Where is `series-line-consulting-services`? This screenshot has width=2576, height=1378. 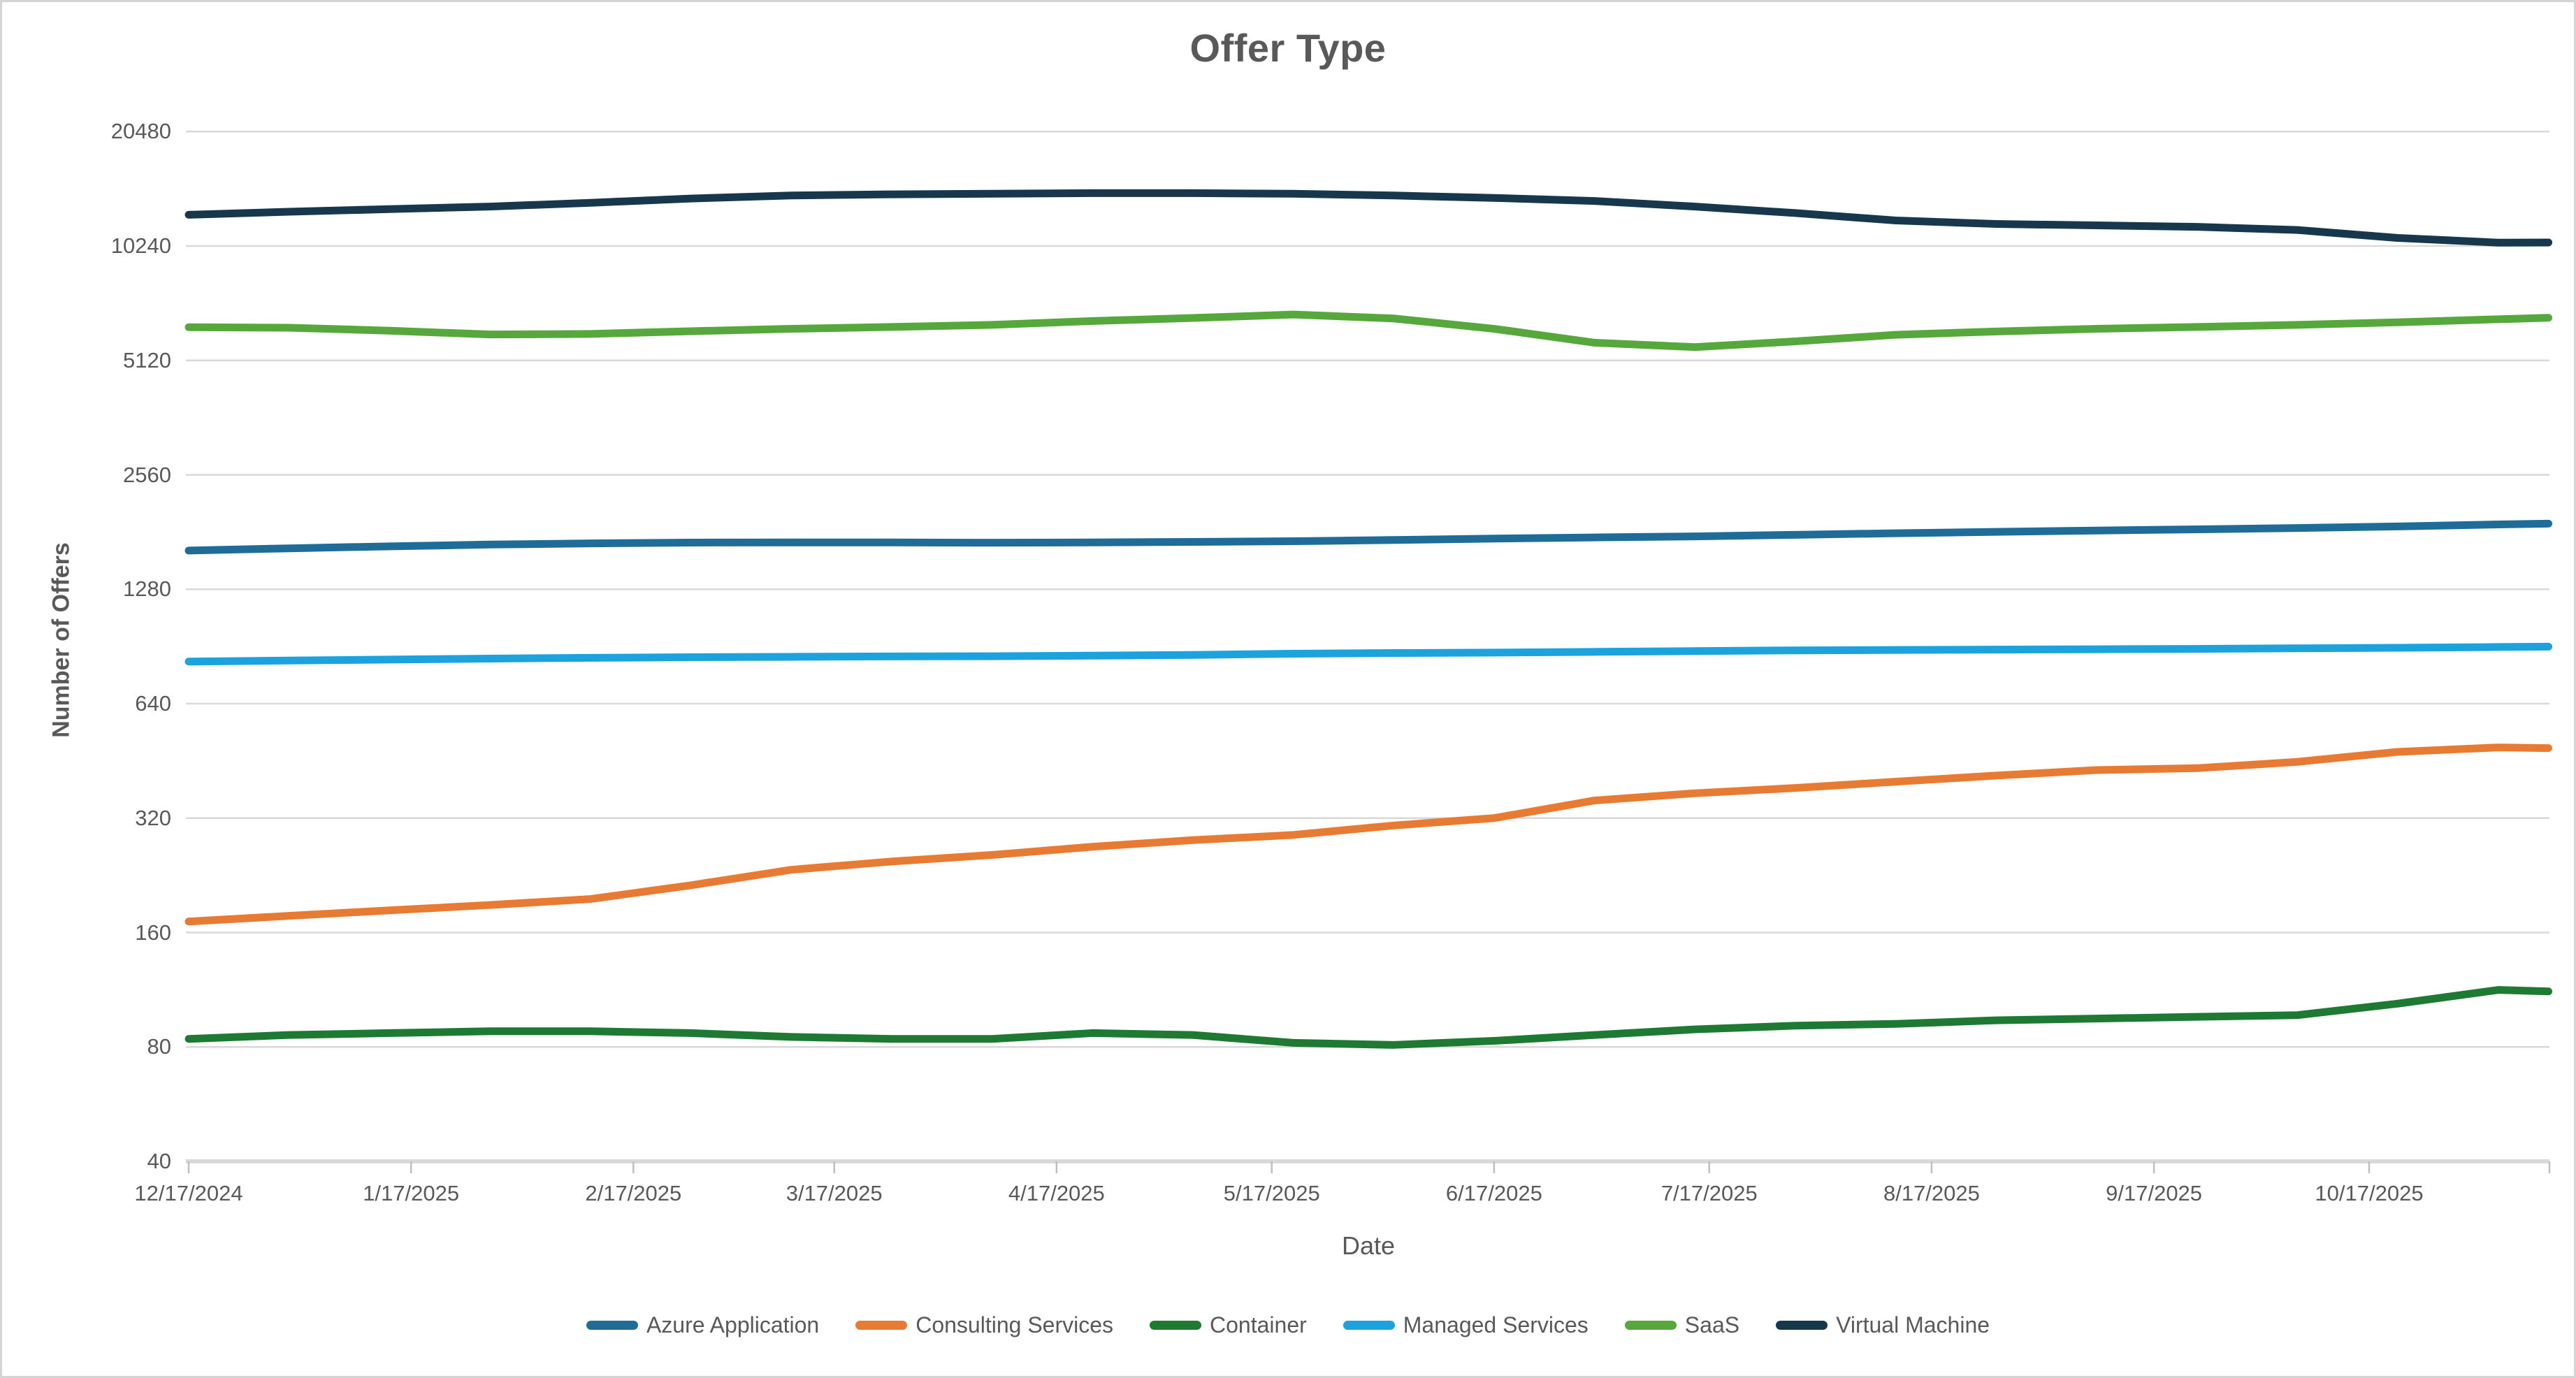
series-line-consulting-services is located at coordinates (1368, 835).